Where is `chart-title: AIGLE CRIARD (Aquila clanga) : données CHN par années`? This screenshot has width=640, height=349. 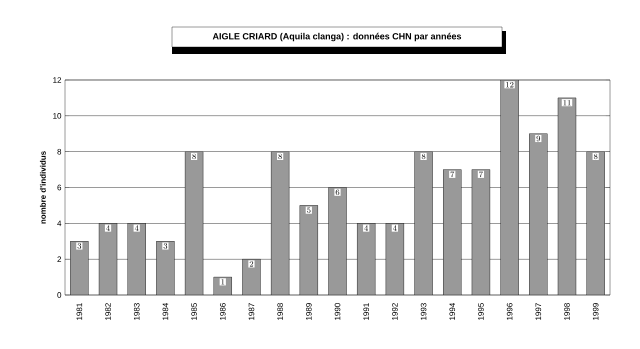 chart-title: AIGLE CRIARD (Aquila clanga) : données CHN par années is located at coordinates (337, 37).